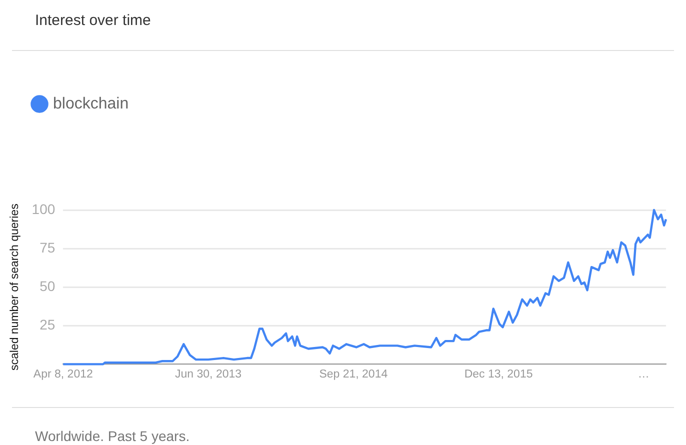 The width and height of the screenshot is (686, 445). Describe the element at coordinates (93, 20) in the screenshot. I see `chart-title: Interest over time` at that location.